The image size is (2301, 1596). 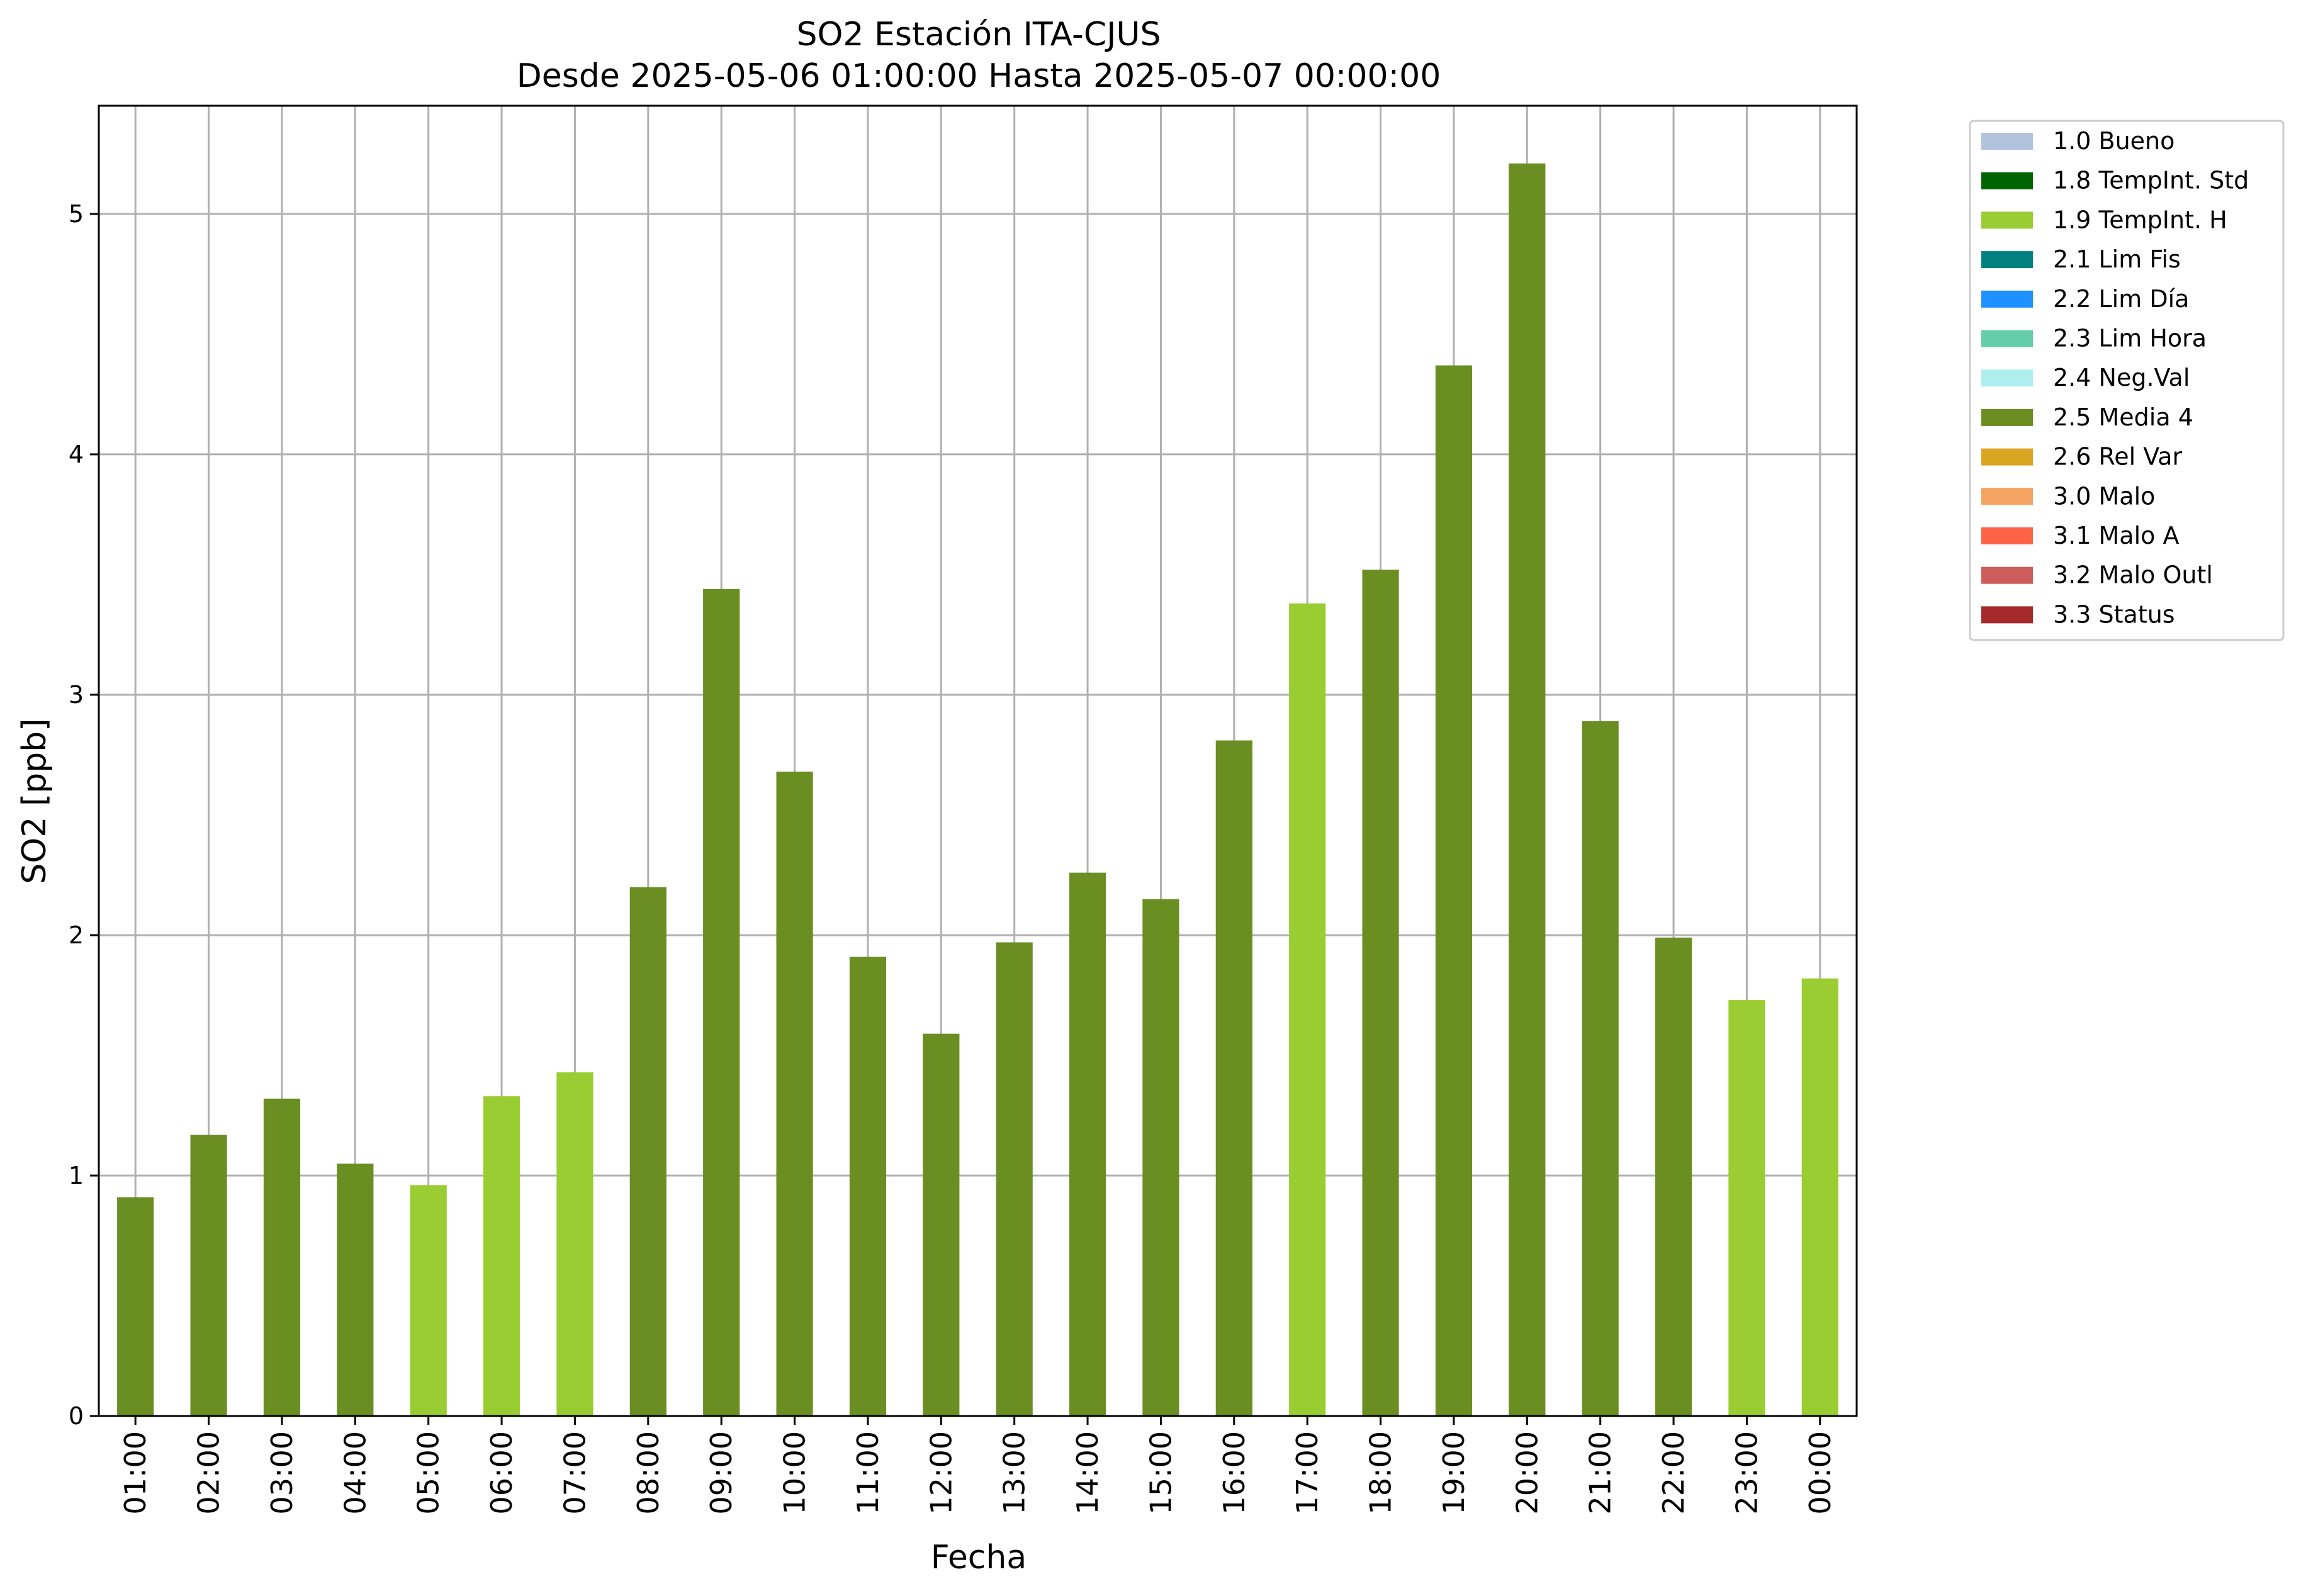 I want to click on y-tick-label: 2, so click(x=76, y=935).